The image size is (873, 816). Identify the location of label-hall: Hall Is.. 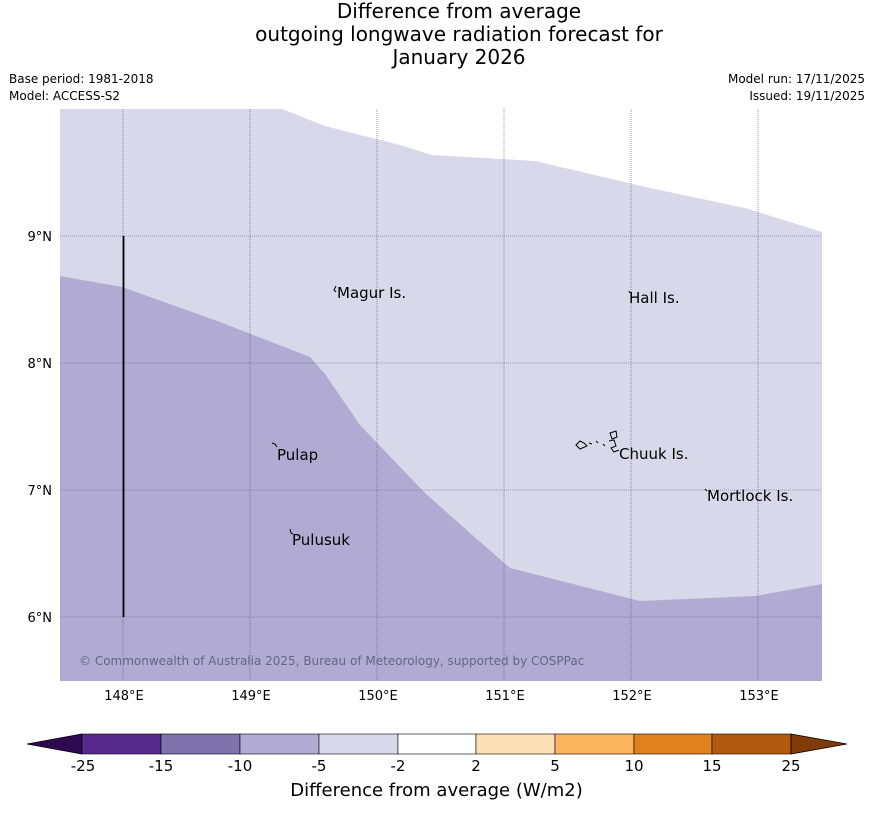
(654, 298).